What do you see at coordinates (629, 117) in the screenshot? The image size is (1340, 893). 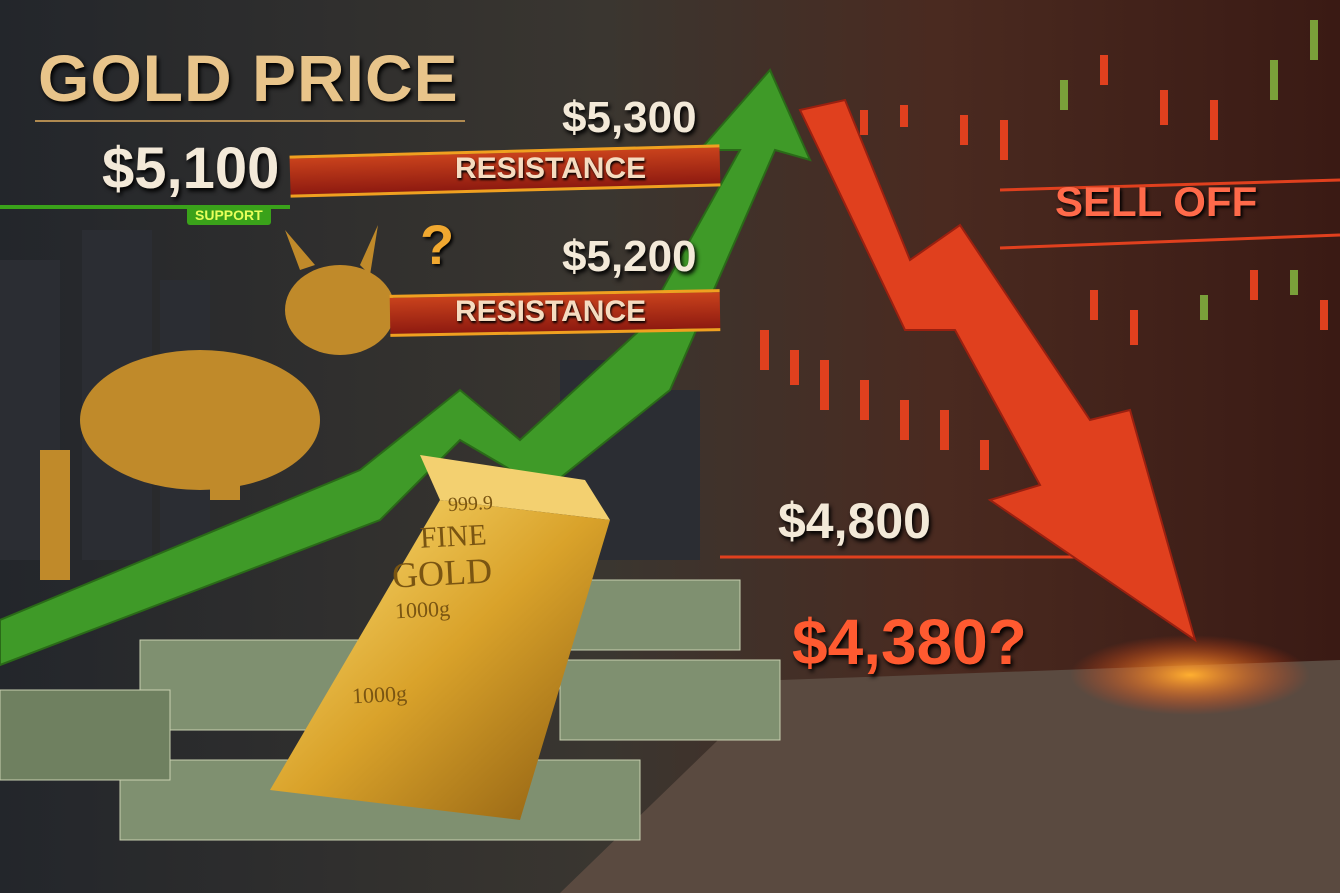 I see `resistance-1-price: $5,300` at bounding box center [629, 117].